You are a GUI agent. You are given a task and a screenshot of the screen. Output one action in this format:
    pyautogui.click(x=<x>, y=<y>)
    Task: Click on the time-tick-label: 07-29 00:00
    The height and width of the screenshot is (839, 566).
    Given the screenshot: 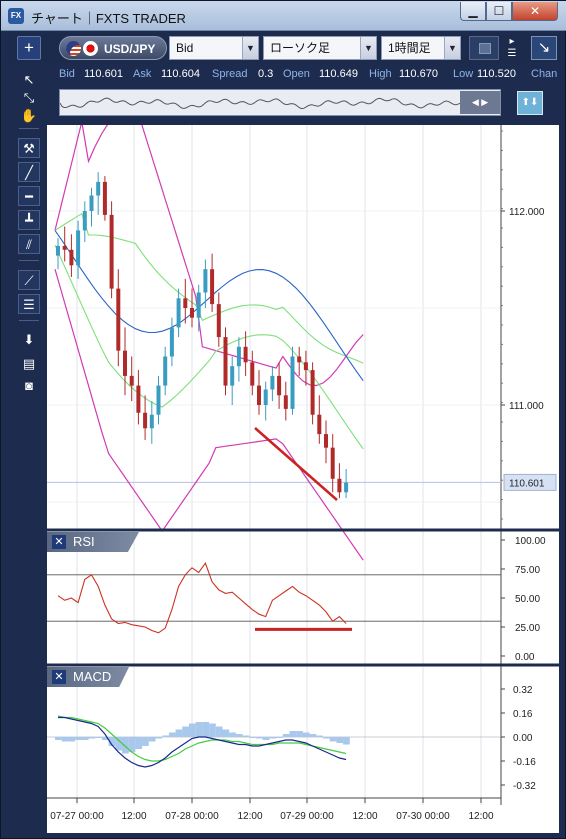 What is the action you would take?
    pyautogui.click(x=307, y=816)
    